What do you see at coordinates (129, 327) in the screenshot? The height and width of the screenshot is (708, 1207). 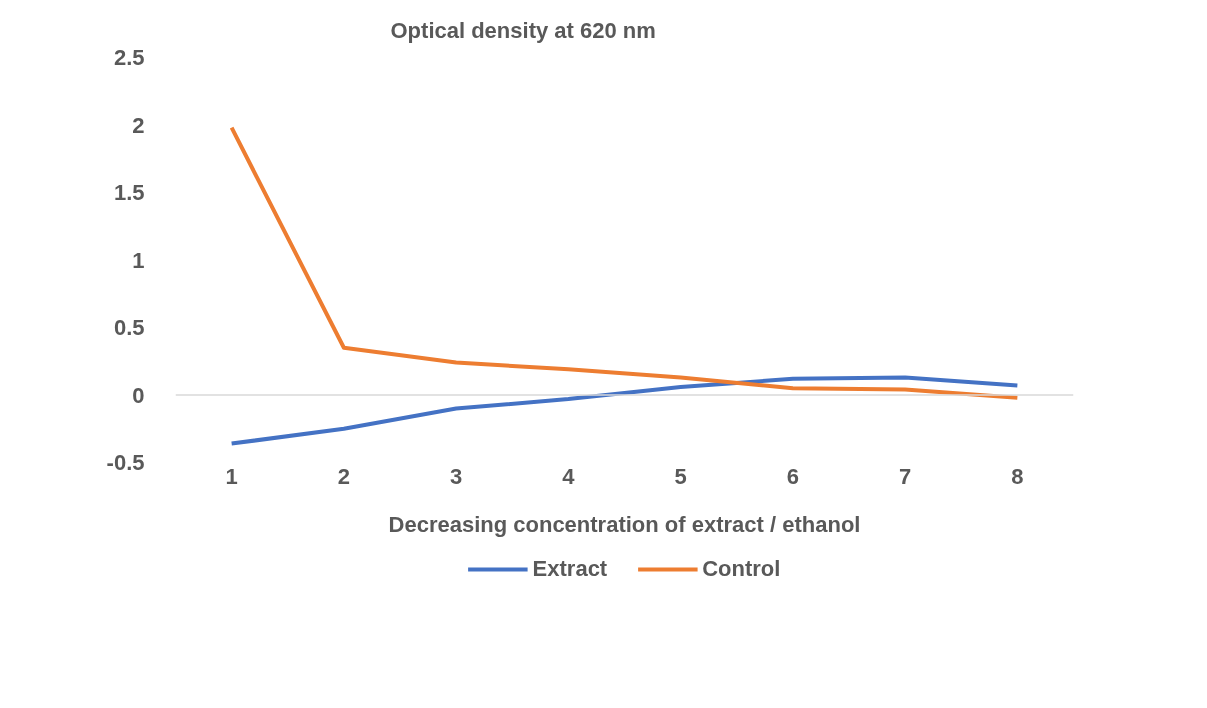 I see `y-tick-label: 0.5` at bounding box center [129, 327].